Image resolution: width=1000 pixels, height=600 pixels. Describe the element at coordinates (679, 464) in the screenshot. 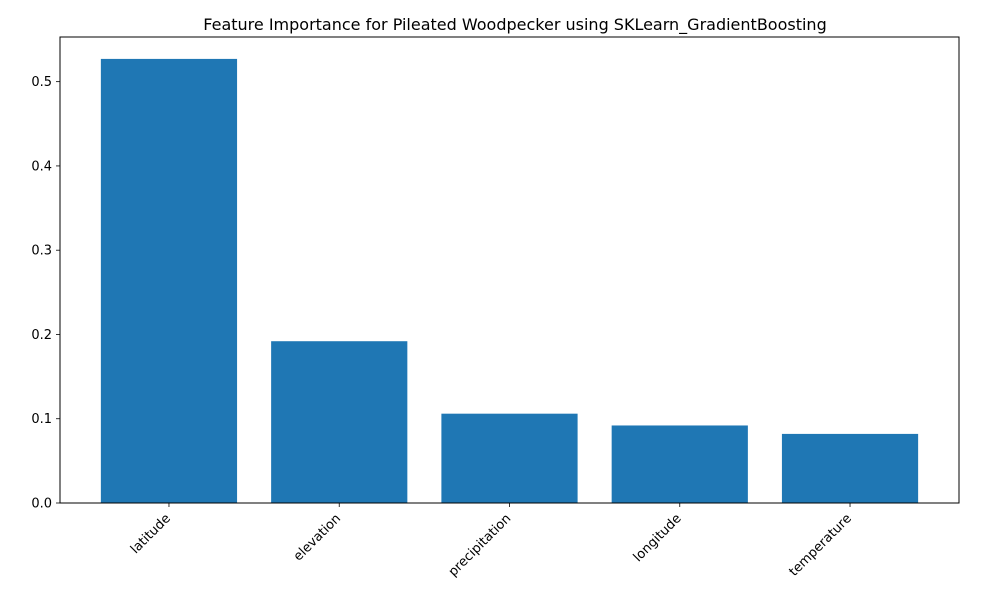

I see `bar-longitude` at that location.